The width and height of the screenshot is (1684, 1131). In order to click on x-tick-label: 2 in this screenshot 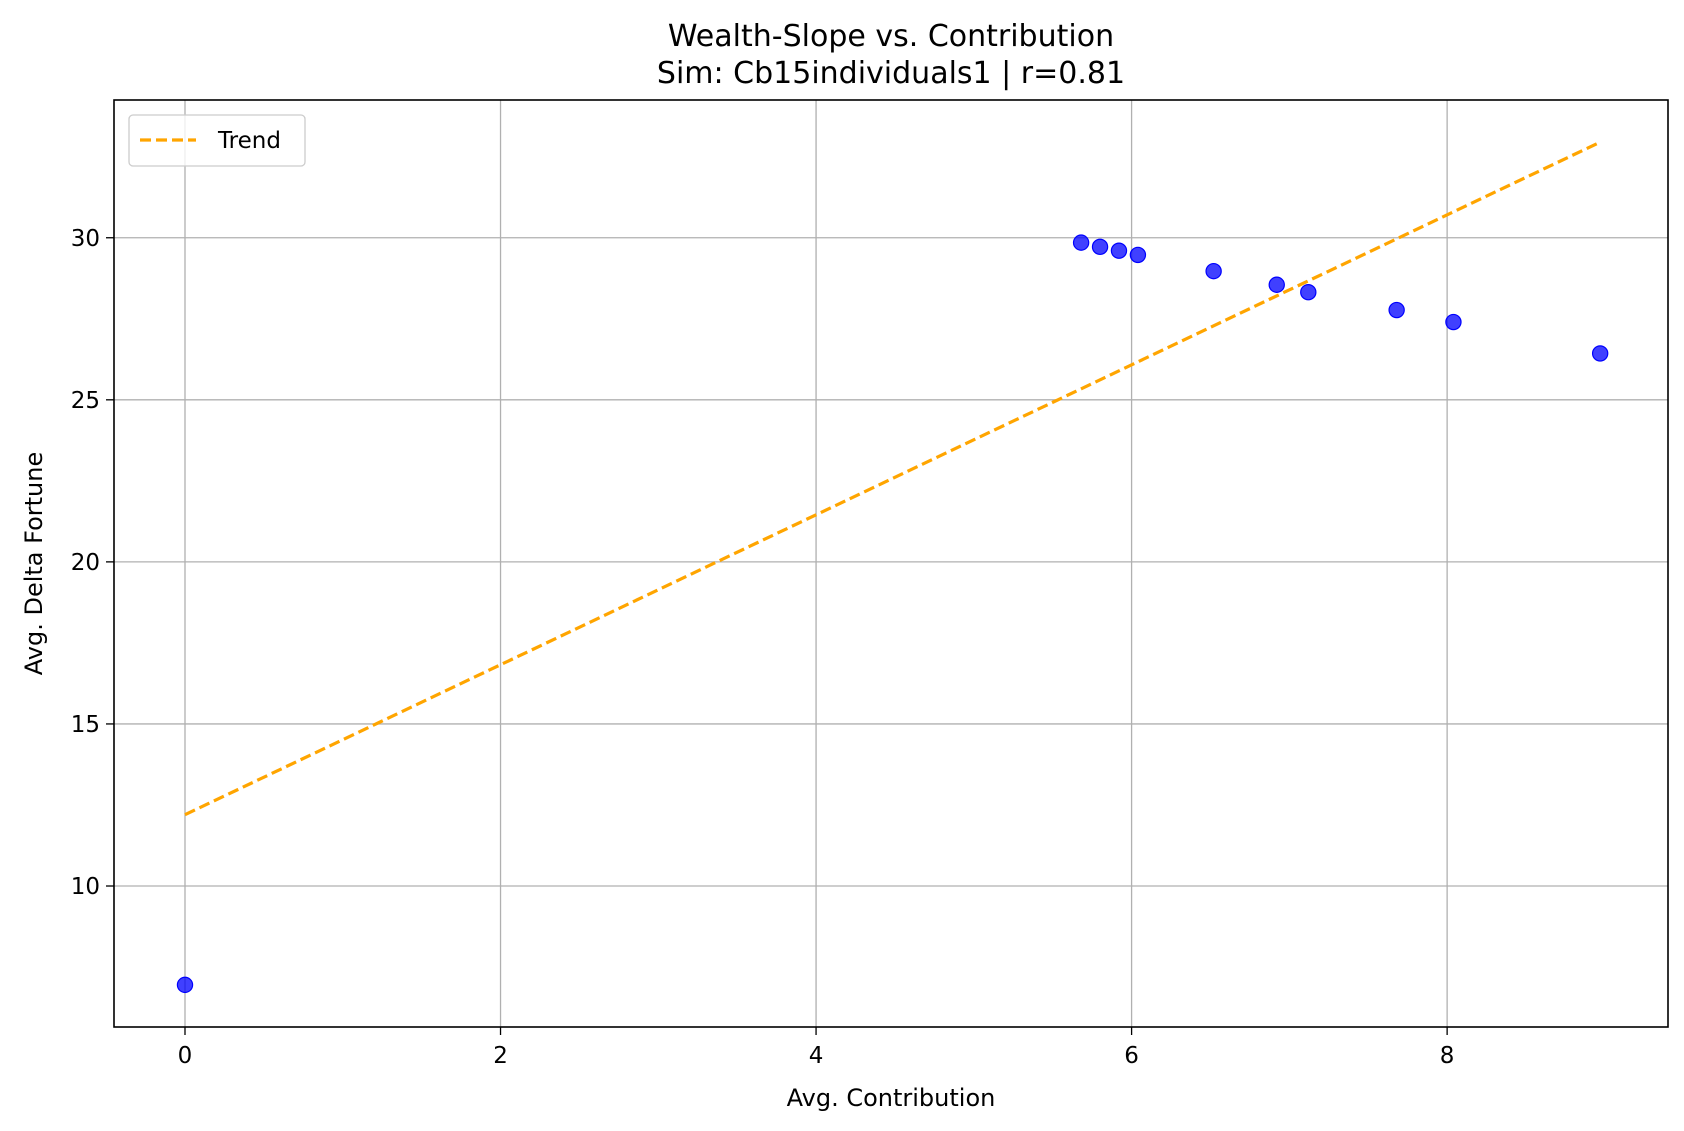, I will do `click(500, 1056)`.